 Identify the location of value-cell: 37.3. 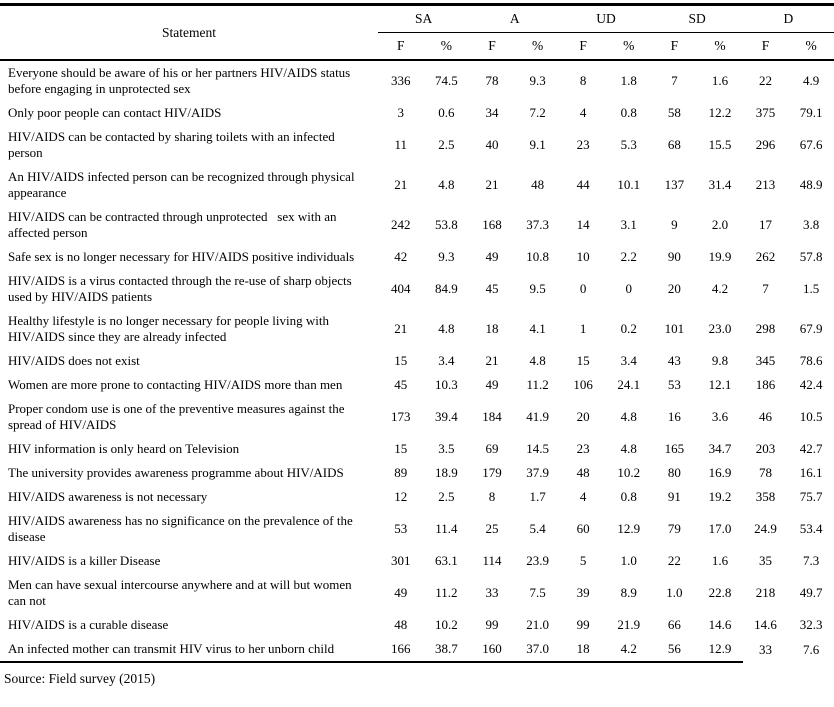
(537, 224).